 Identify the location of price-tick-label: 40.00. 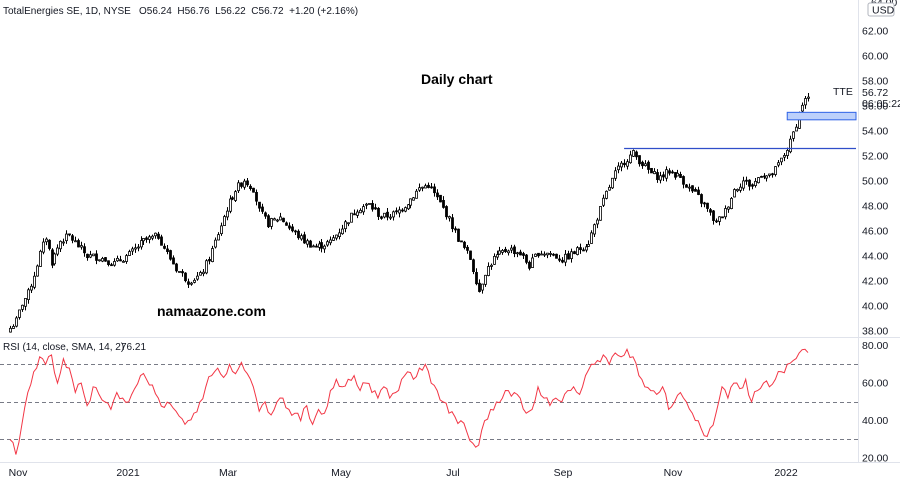
(875, 306).